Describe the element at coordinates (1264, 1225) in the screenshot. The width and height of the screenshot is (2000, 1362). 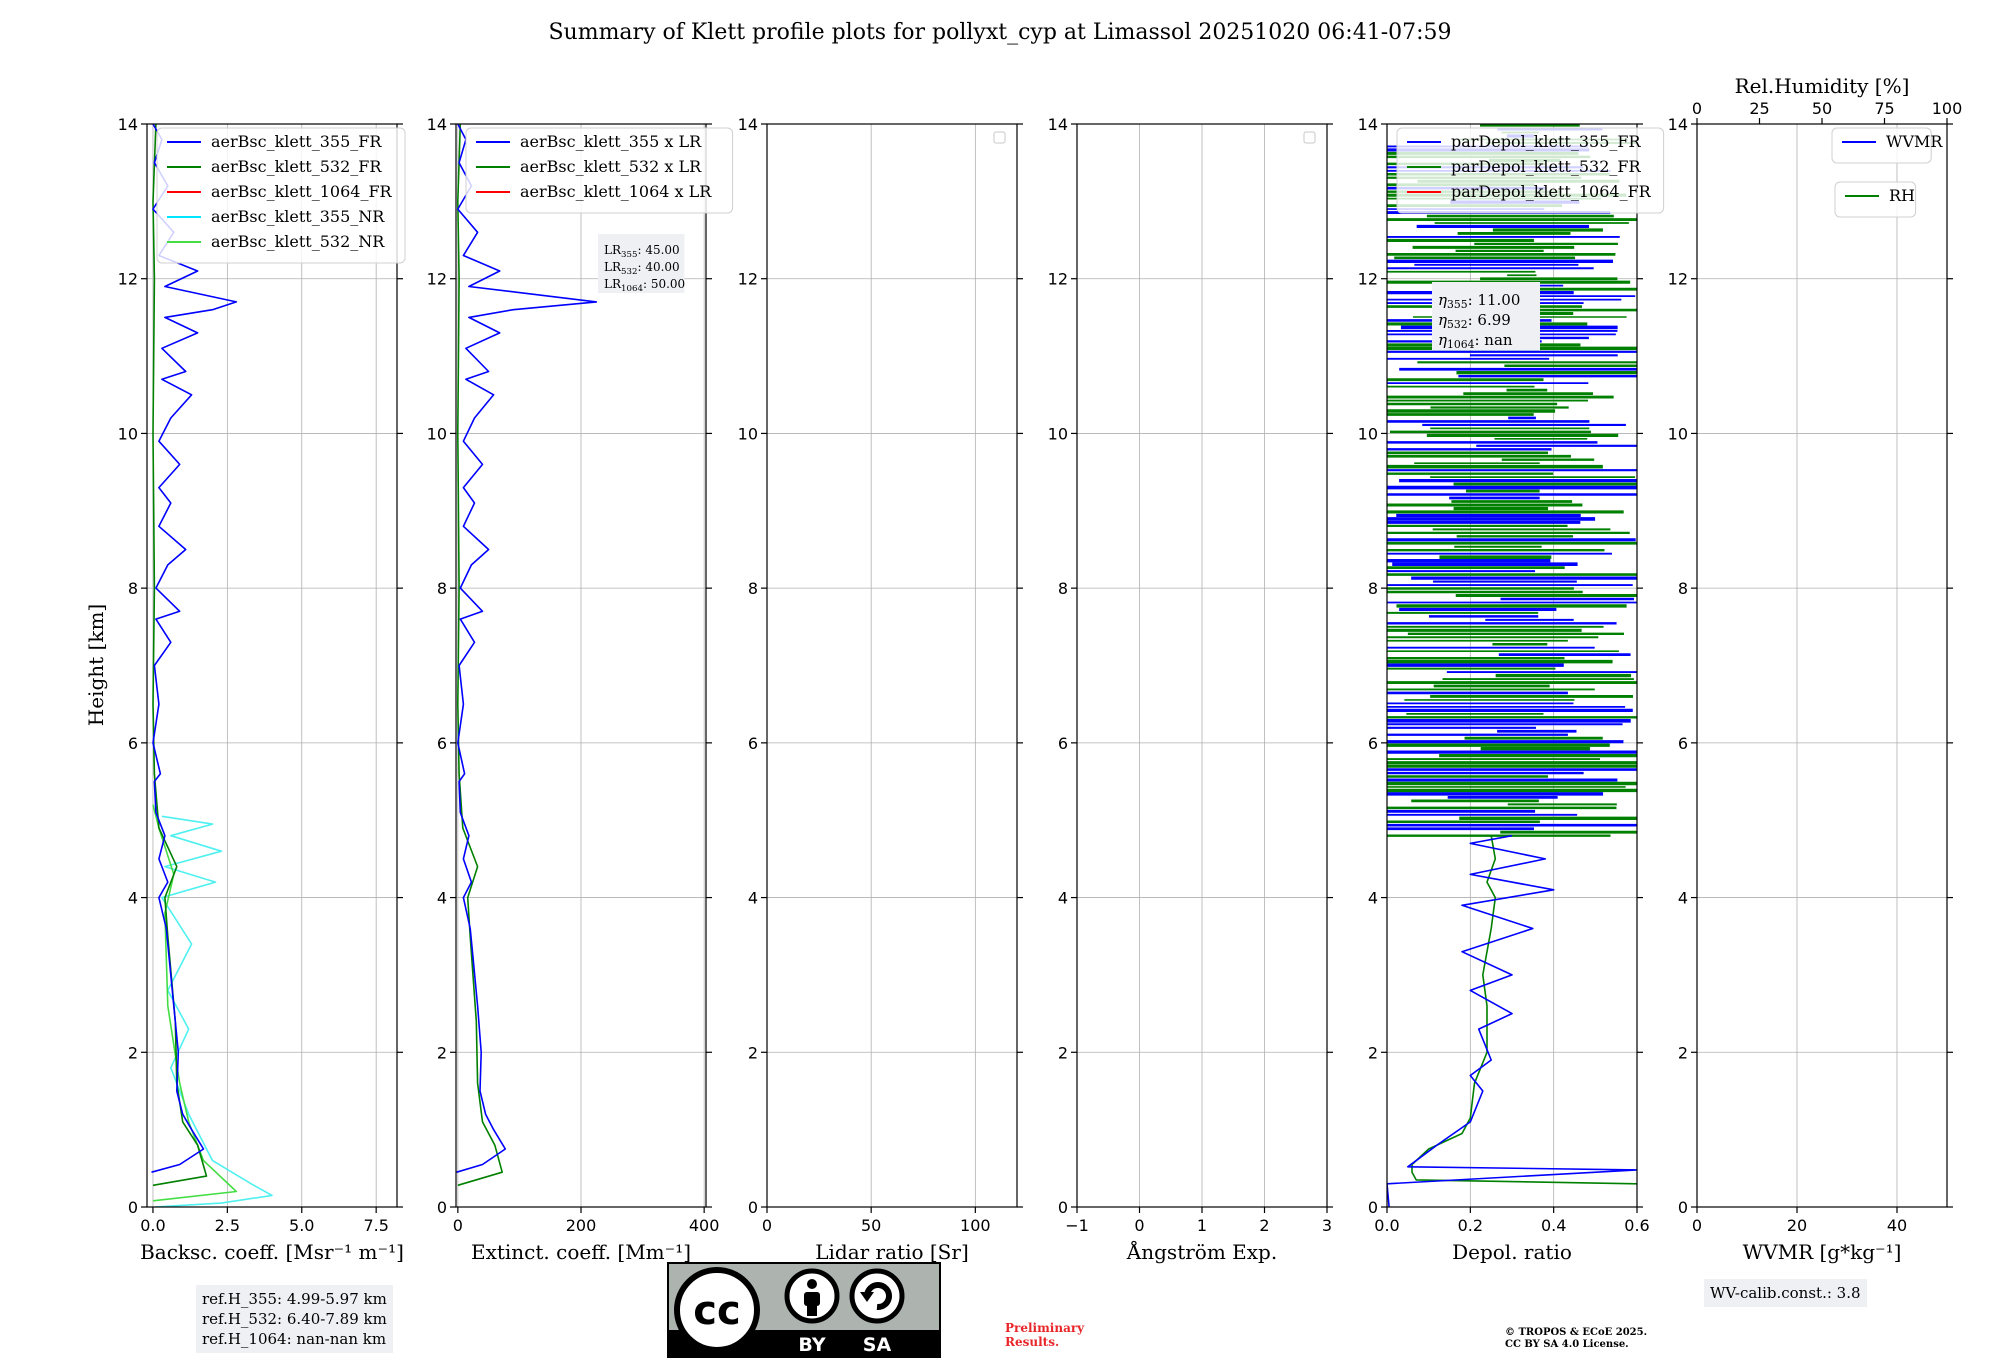
I see `x-tick-label: 2` at that location.